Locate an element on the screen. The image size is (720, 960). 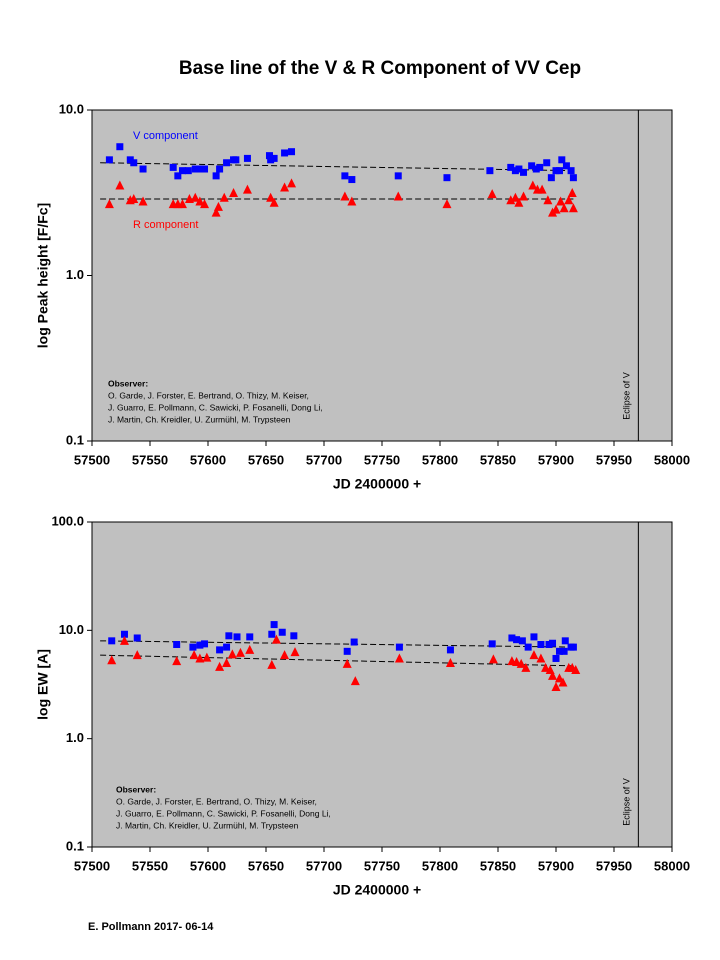
footer: E. Pollmann 2017- 06-14 is located at coordinates (151, 927).